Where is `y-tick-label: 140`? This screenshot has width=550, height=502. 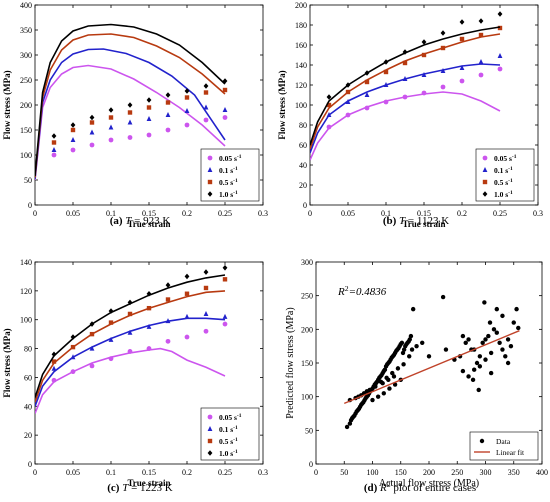
y-tick-label: 140 is located at coordinates (301, 65).